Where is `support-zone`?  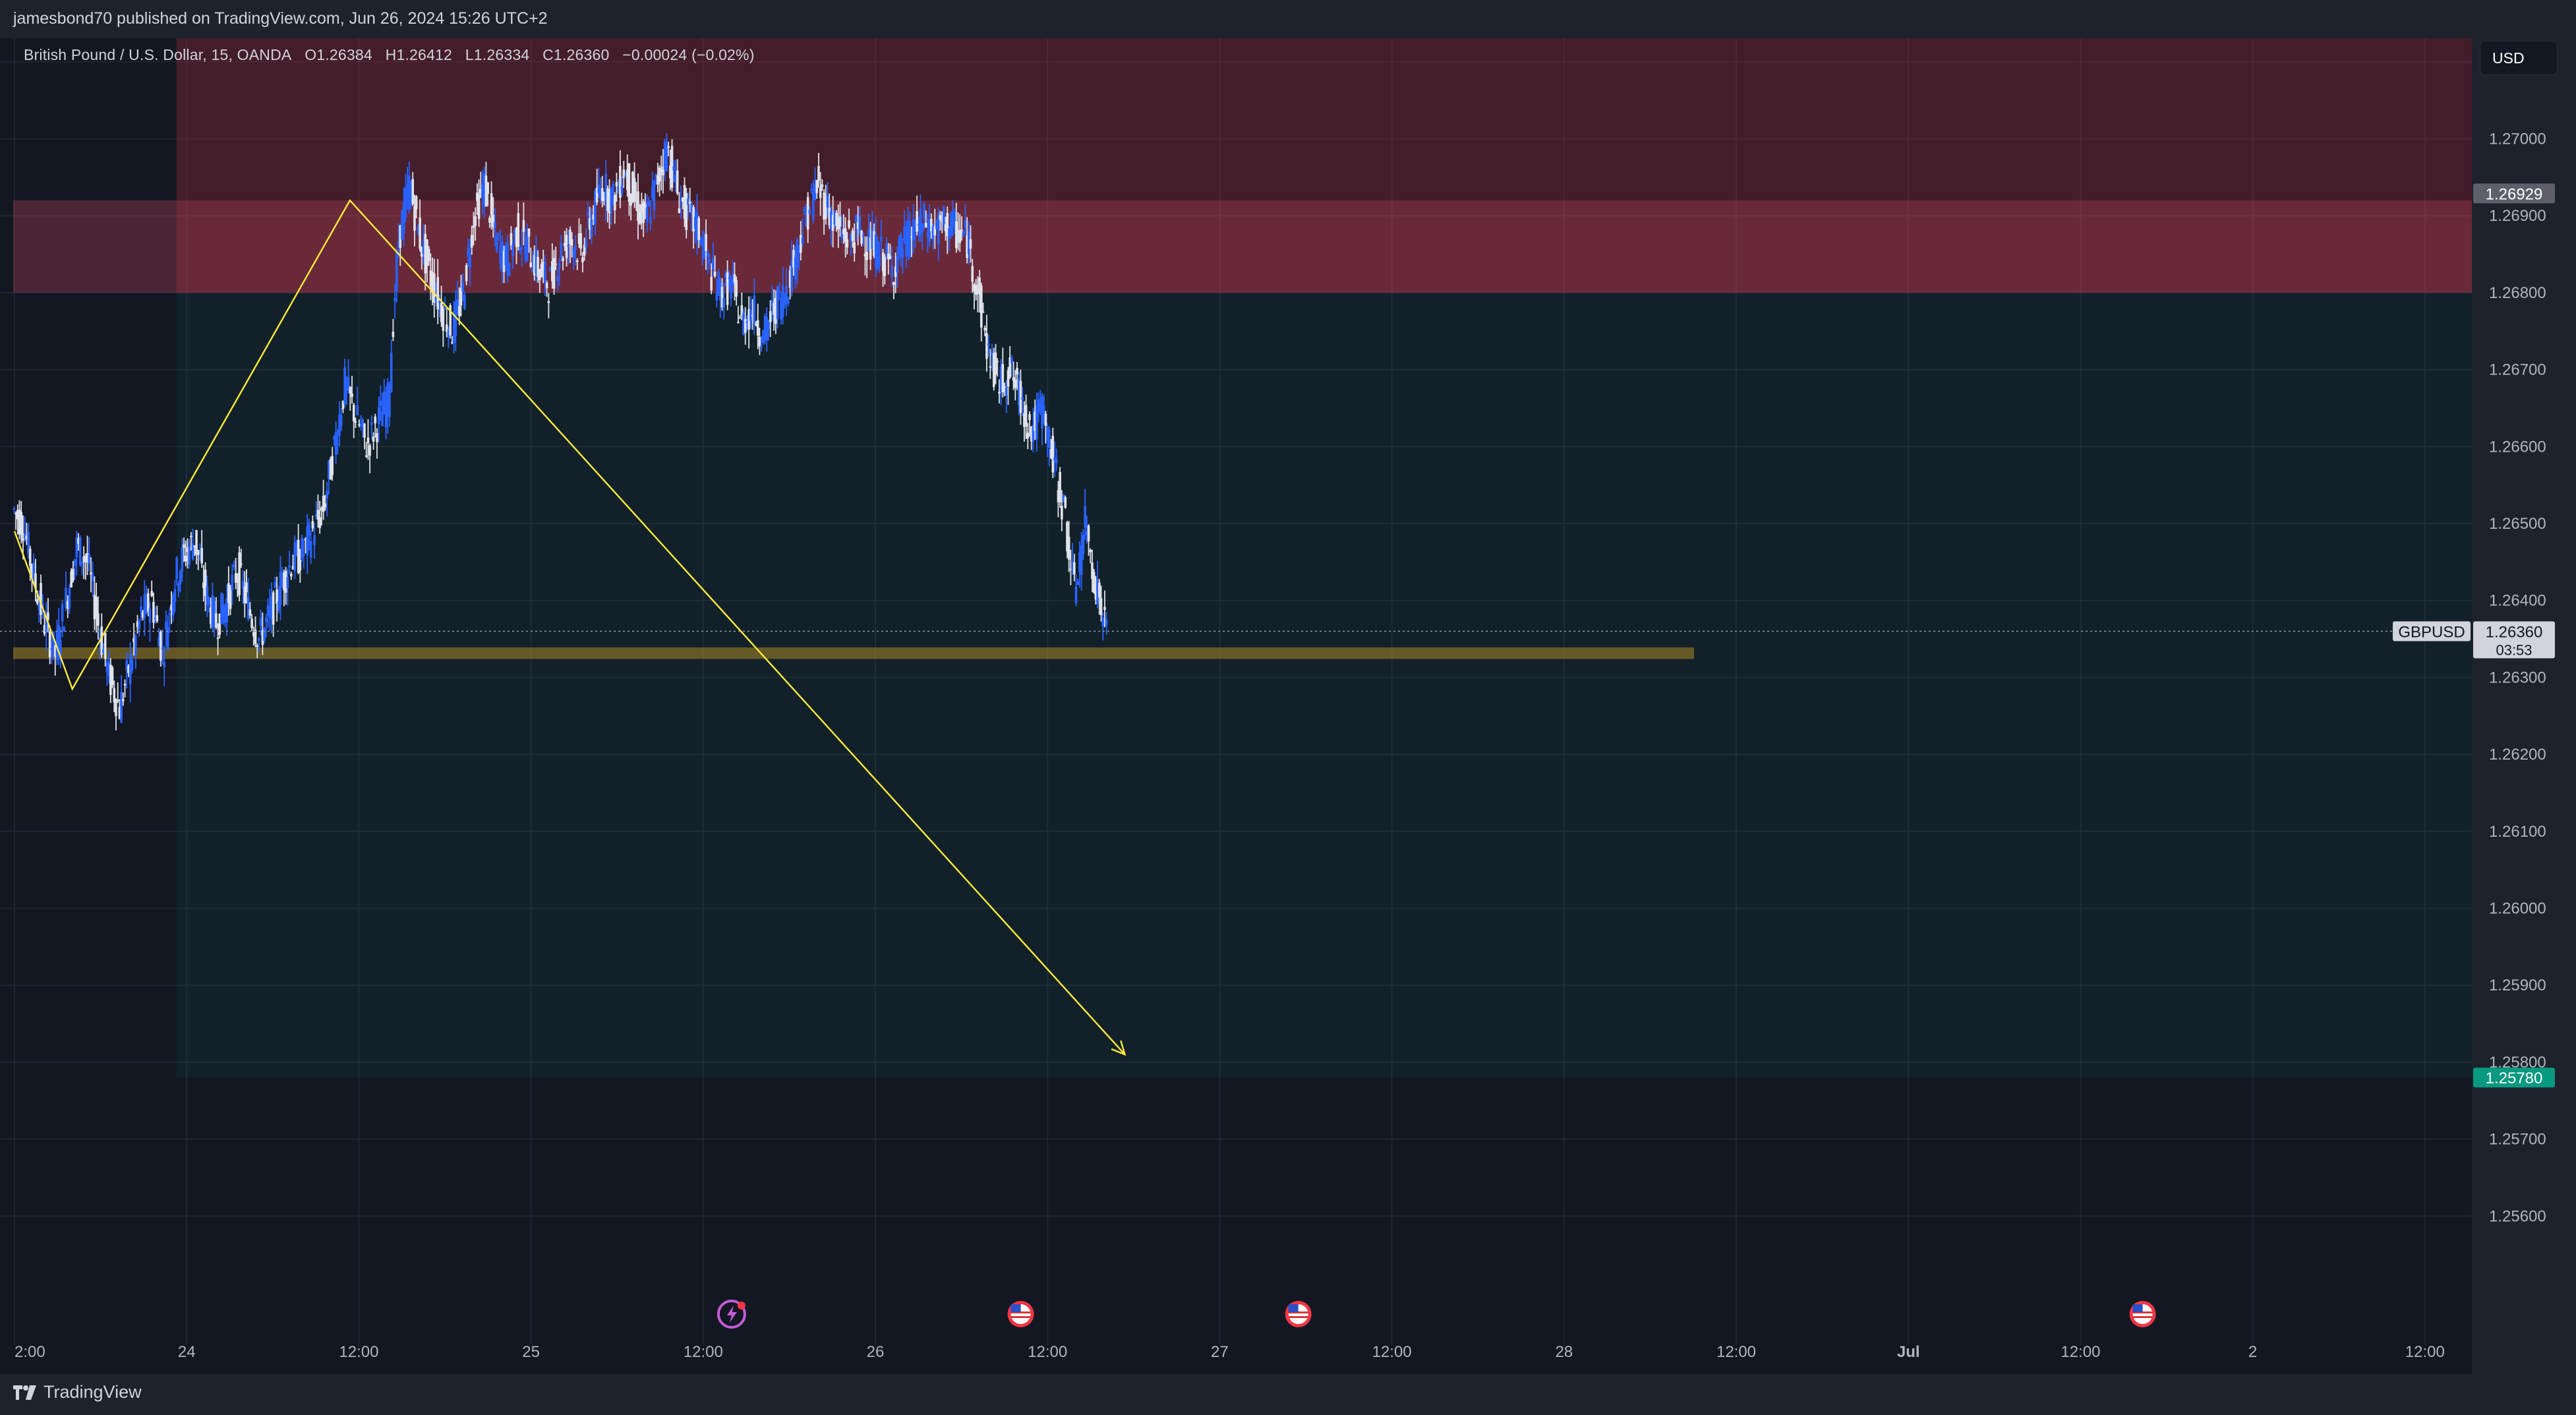 support-zone is located at coordinates (853, 653).